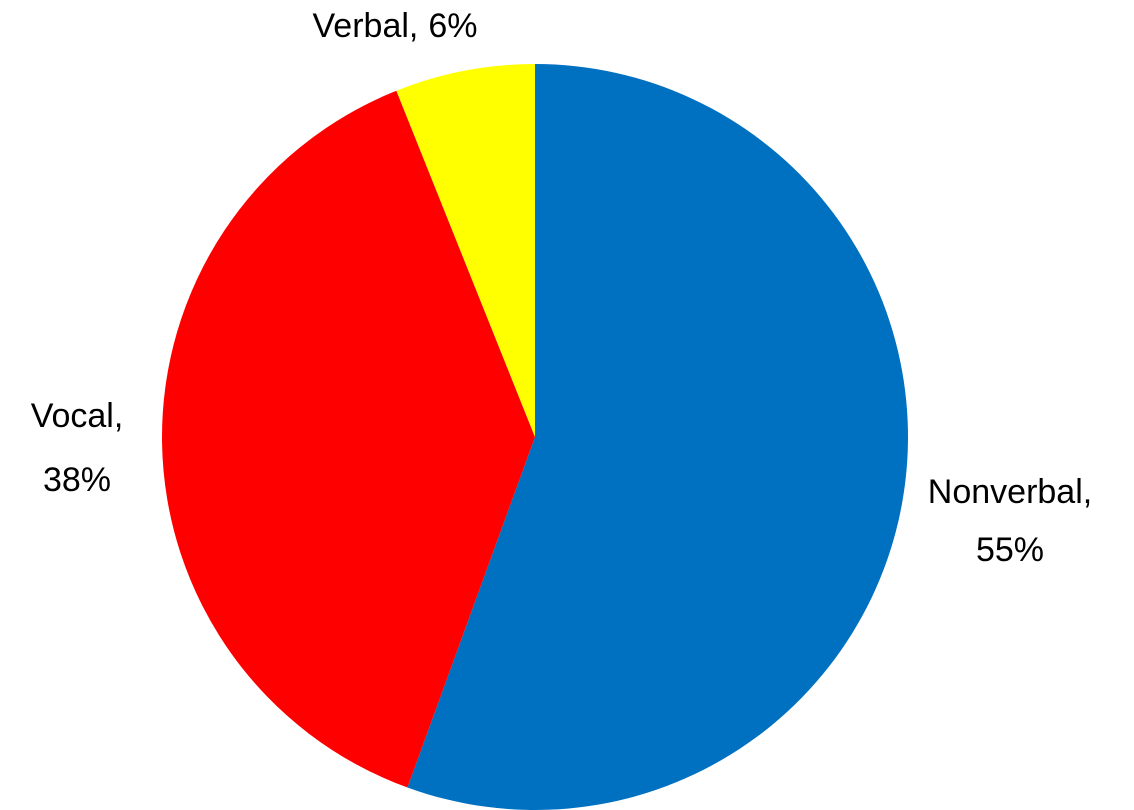 Image resolution: width=1134 pixels, height=810 pixels. I want to click on slice-category: Verbal,, so click(366, 26).